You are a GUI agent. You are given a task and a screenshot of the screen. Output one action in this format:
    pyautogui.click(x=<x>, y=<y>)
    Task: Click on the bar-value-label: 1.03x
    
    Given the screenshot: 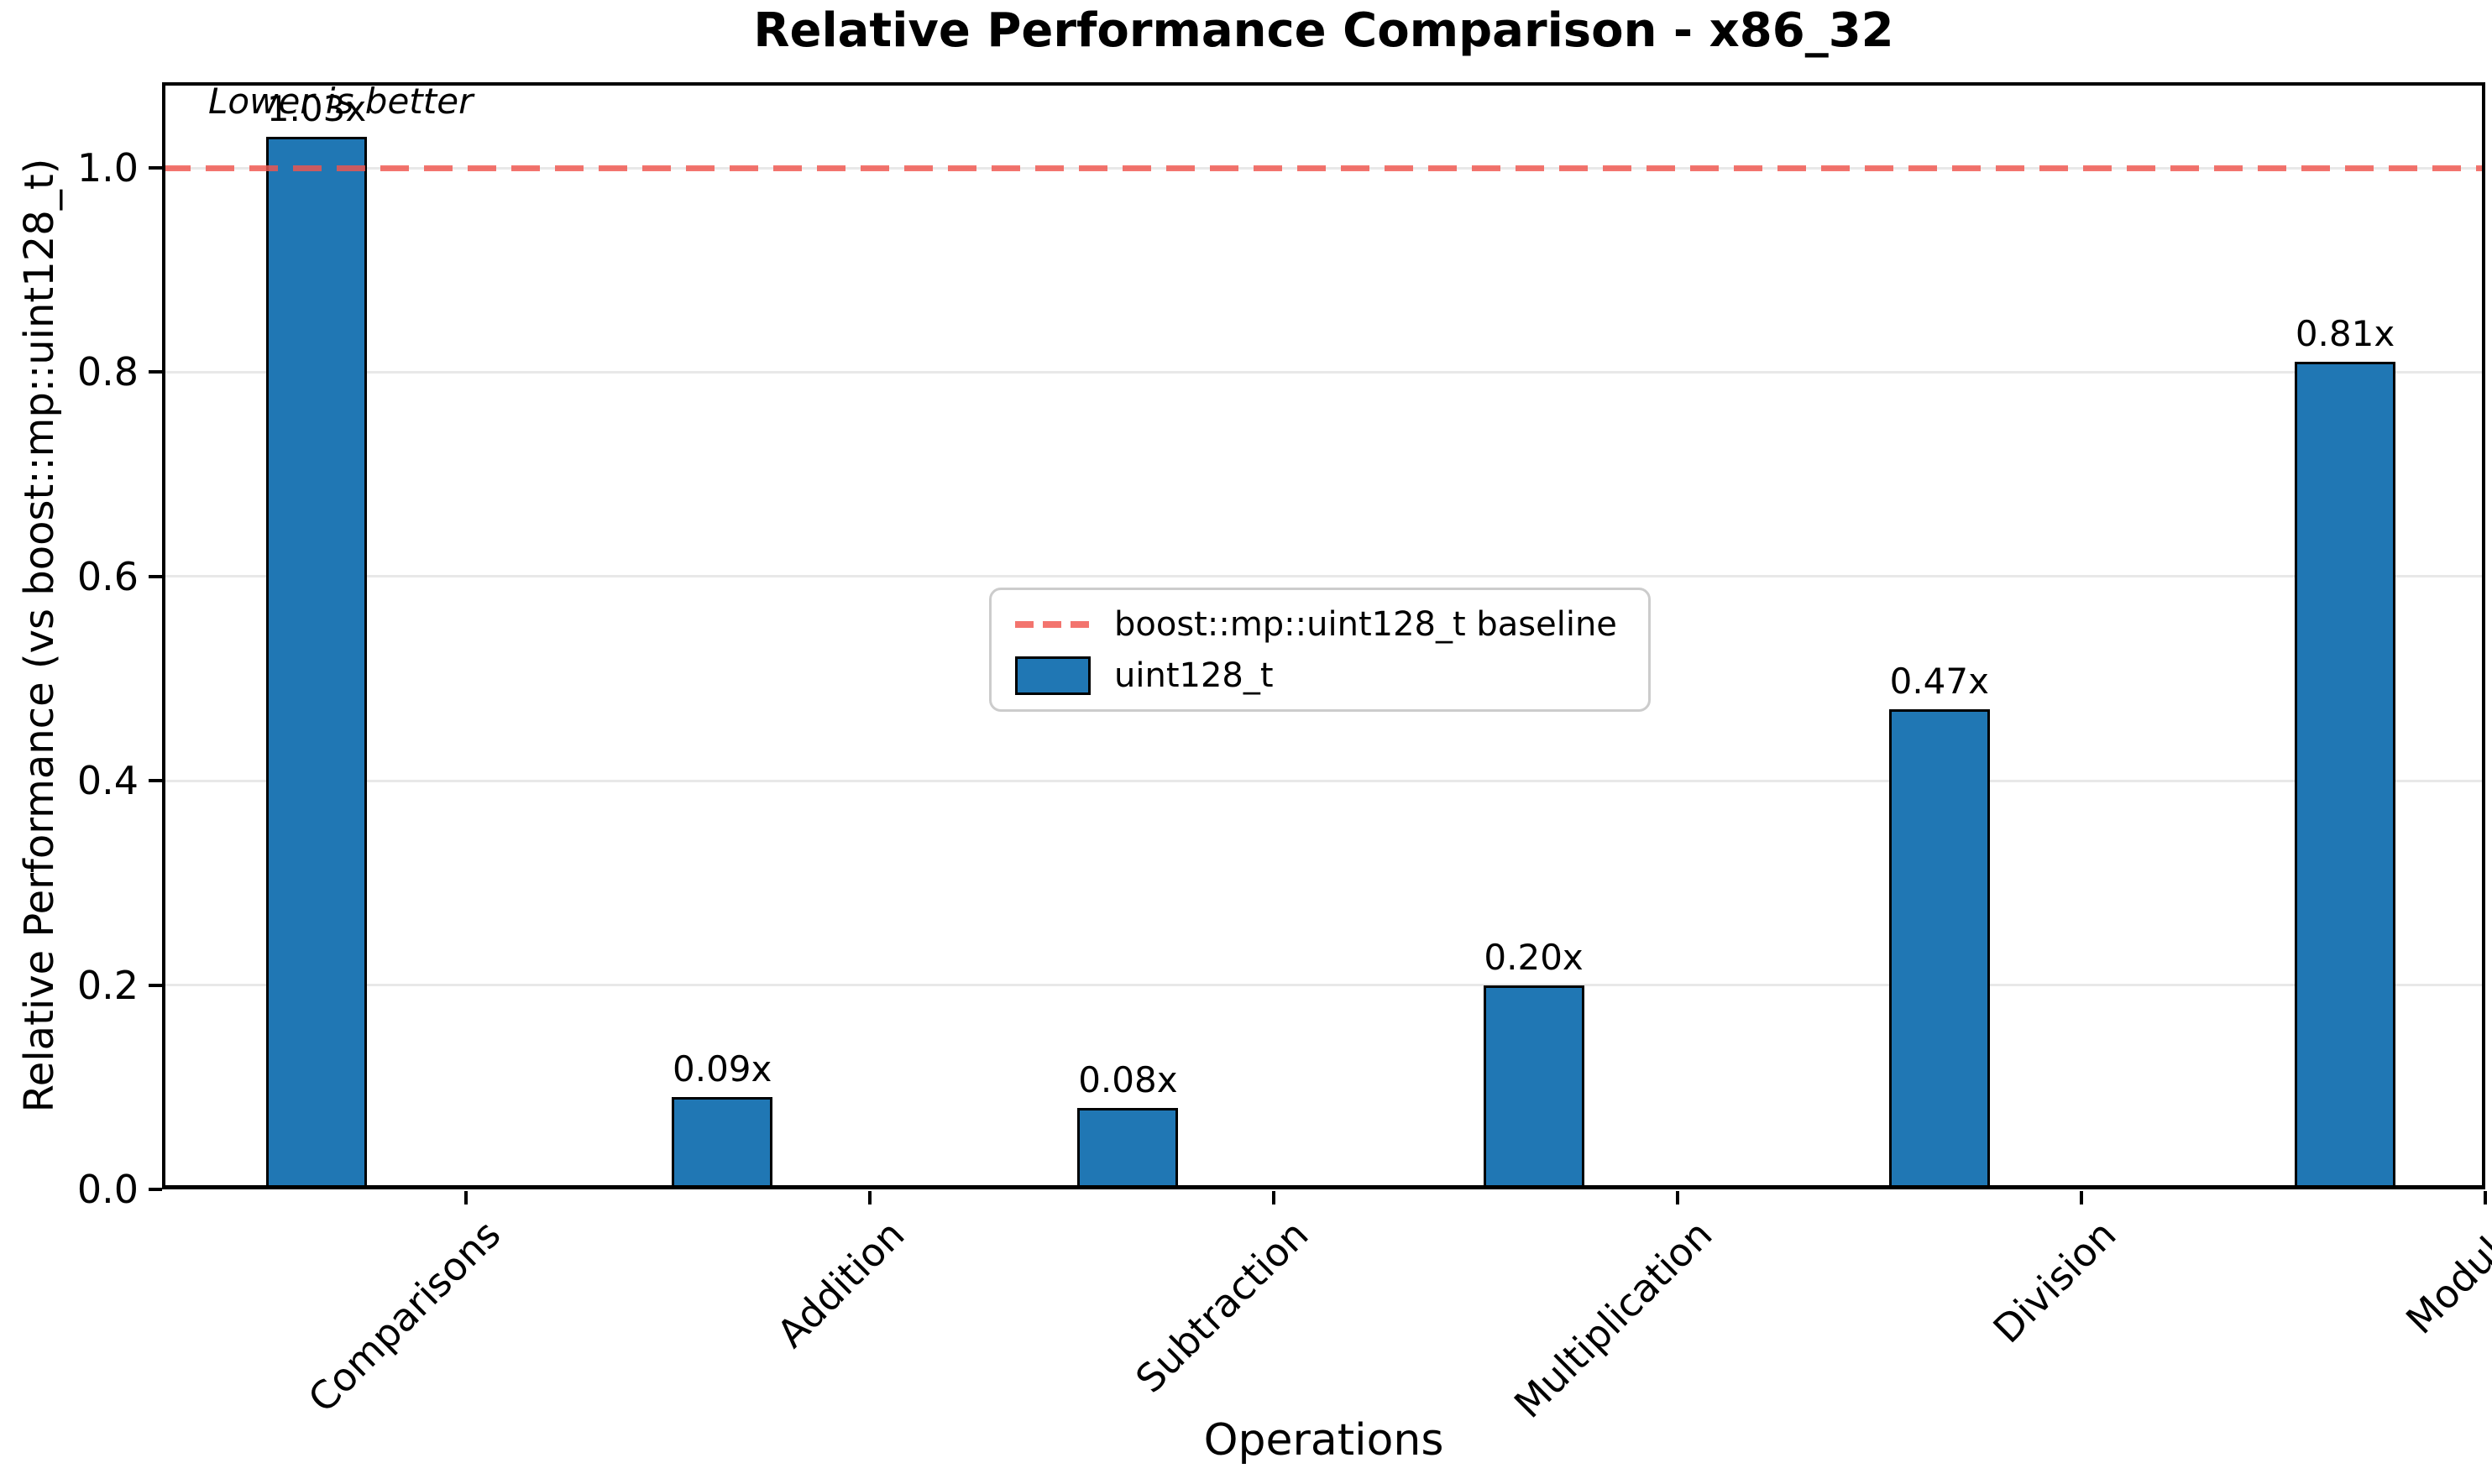 What is the action you would take?
    pyautogui.click(x=316, y=109)
    